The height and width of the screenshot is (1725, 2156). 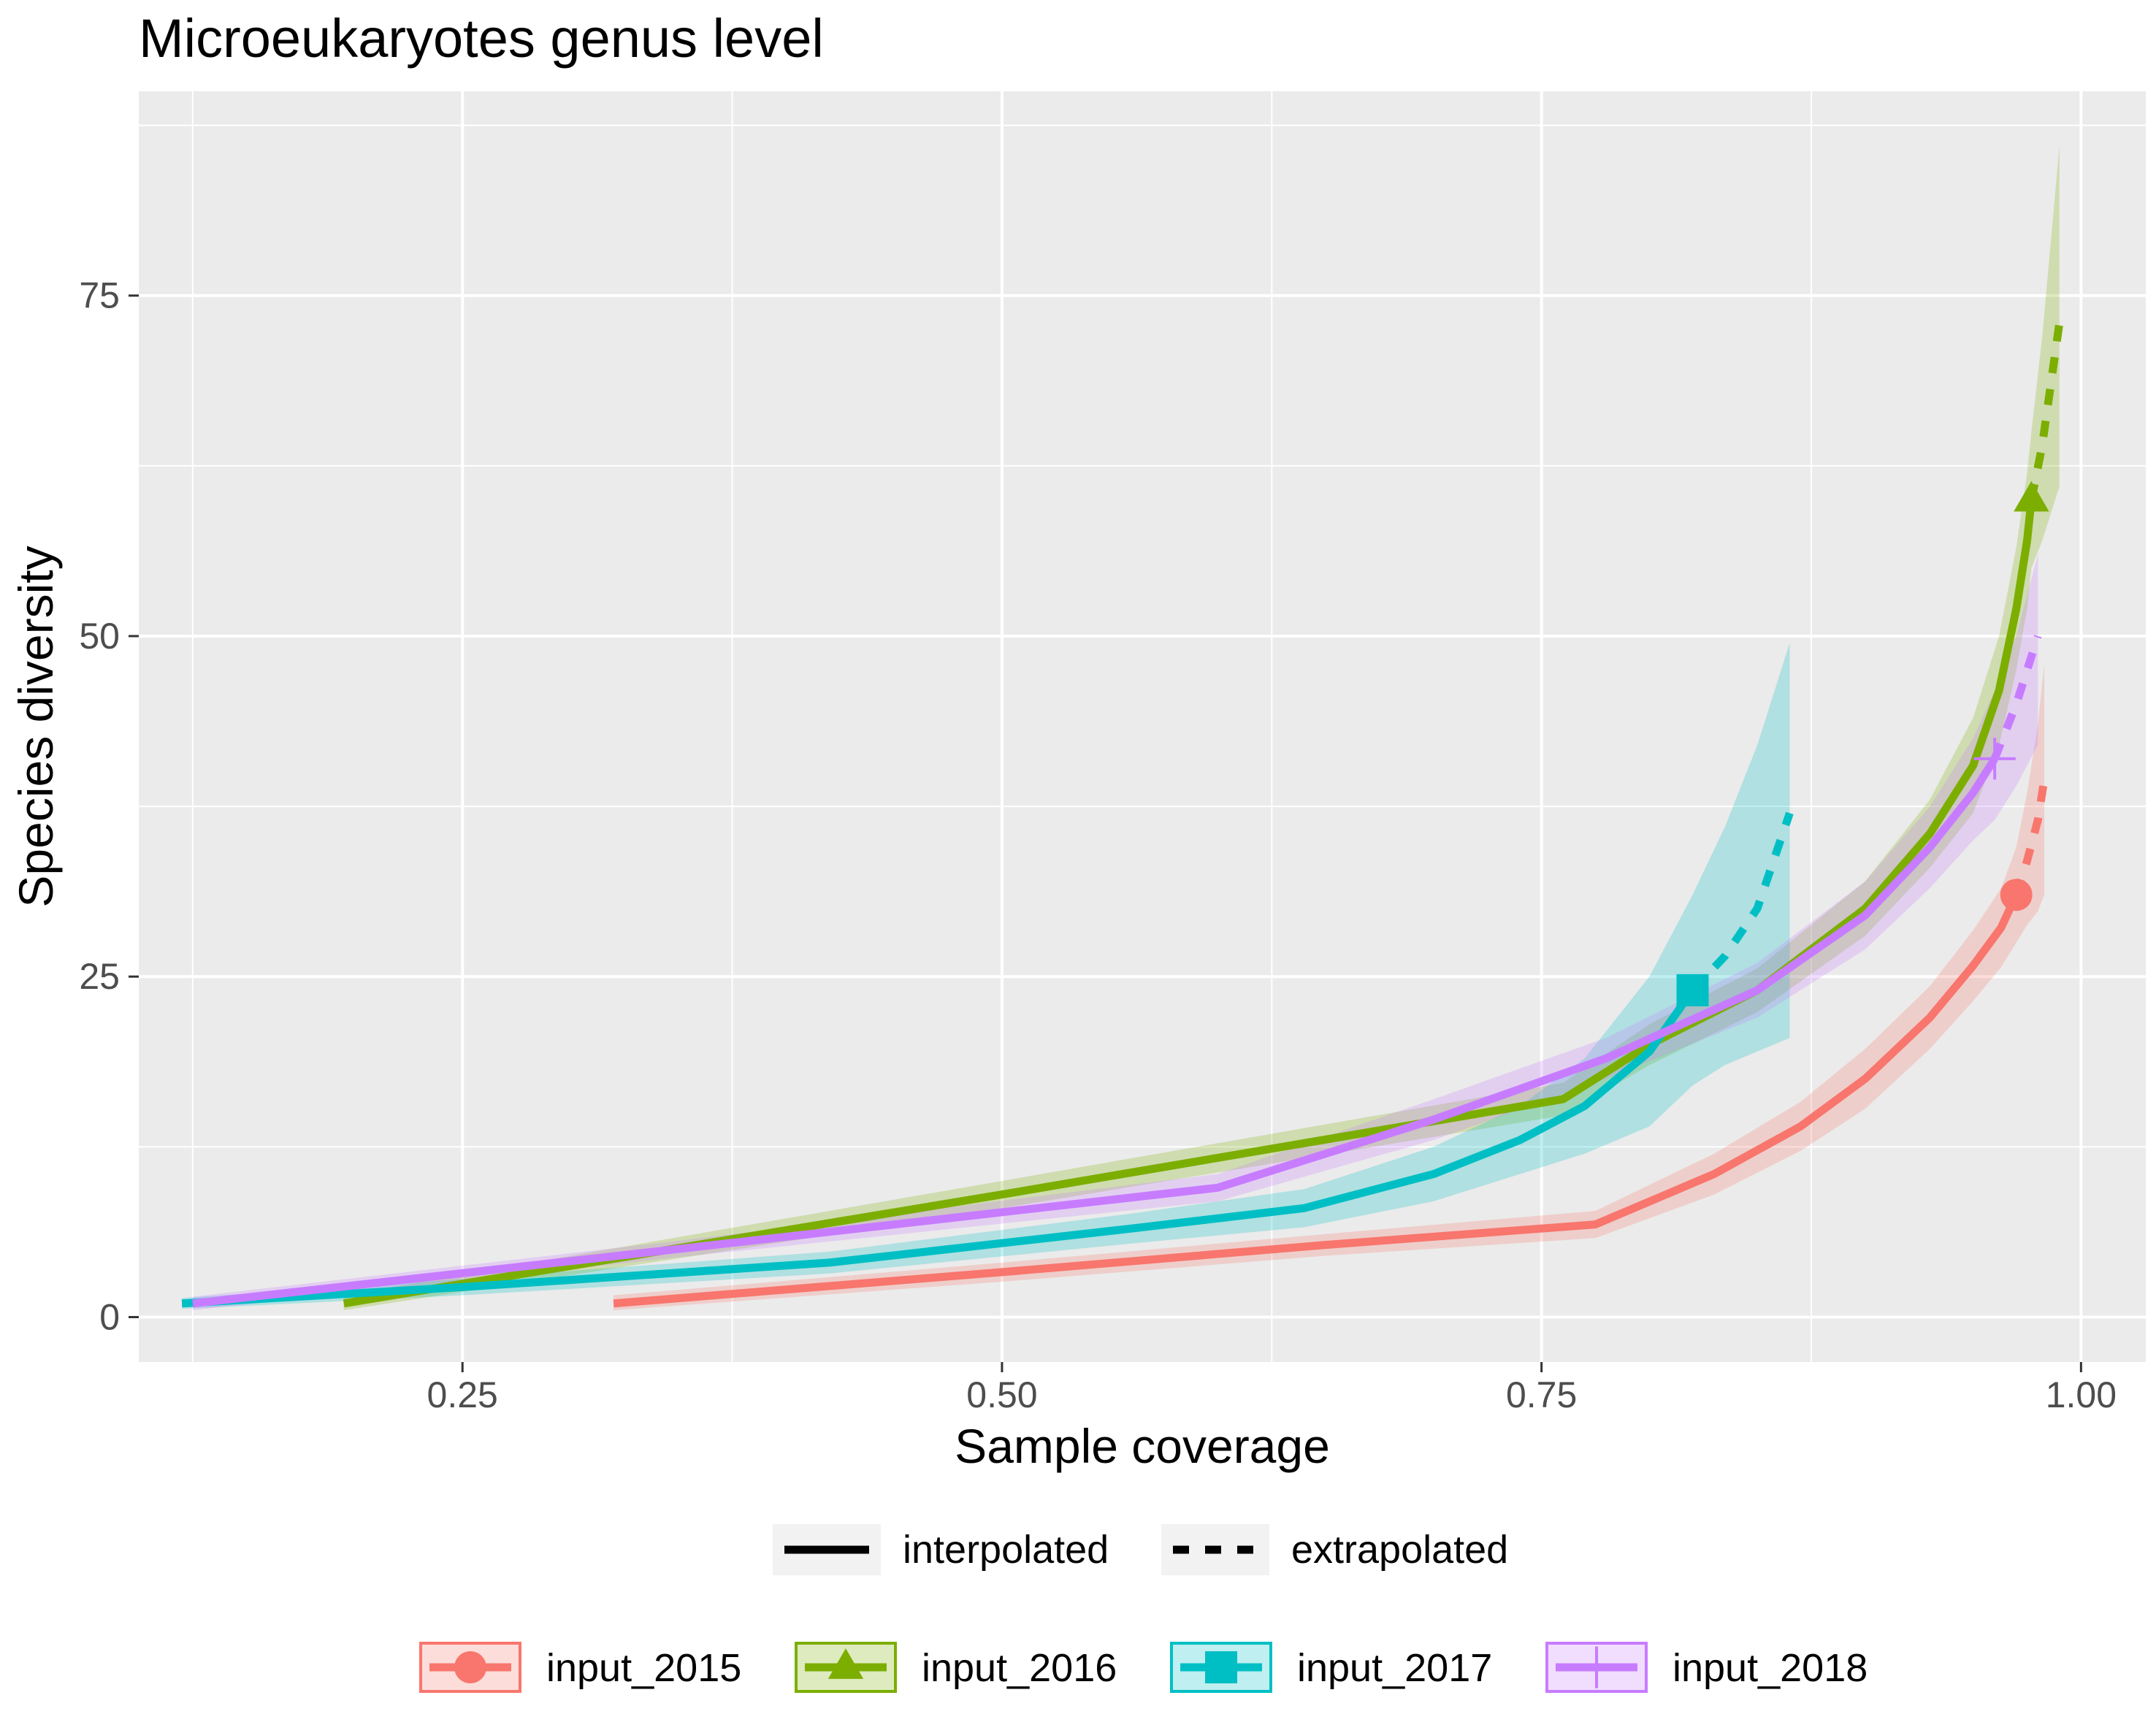 I want to click on line-interpolated-input_2017, so click(x=939, y=1147).